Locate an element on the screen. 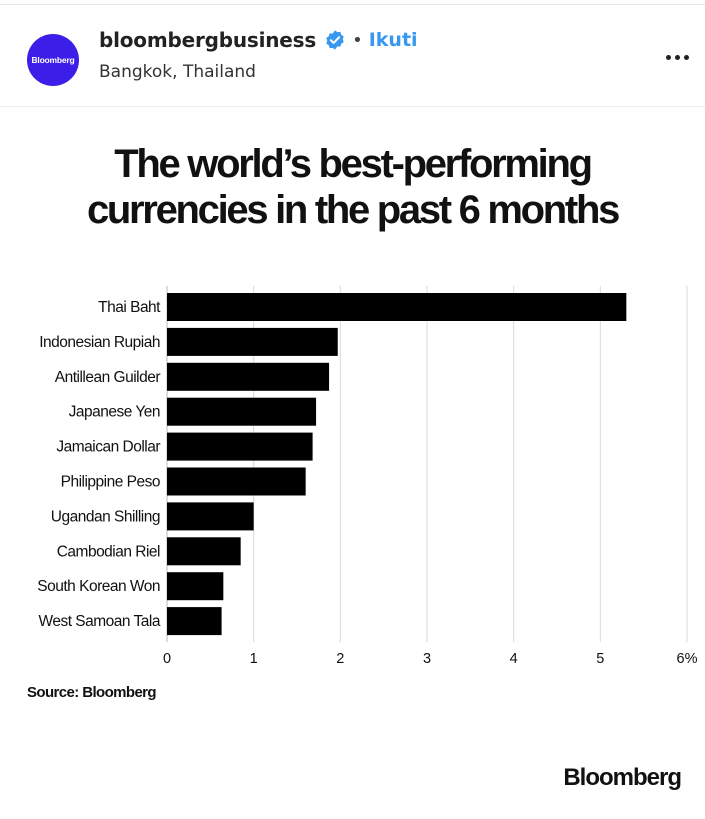 Image resolution: width=705 pixels, height=819 pixels. account-row: bloombergbusiness • Ikuti is located at coordinates (258, 40).